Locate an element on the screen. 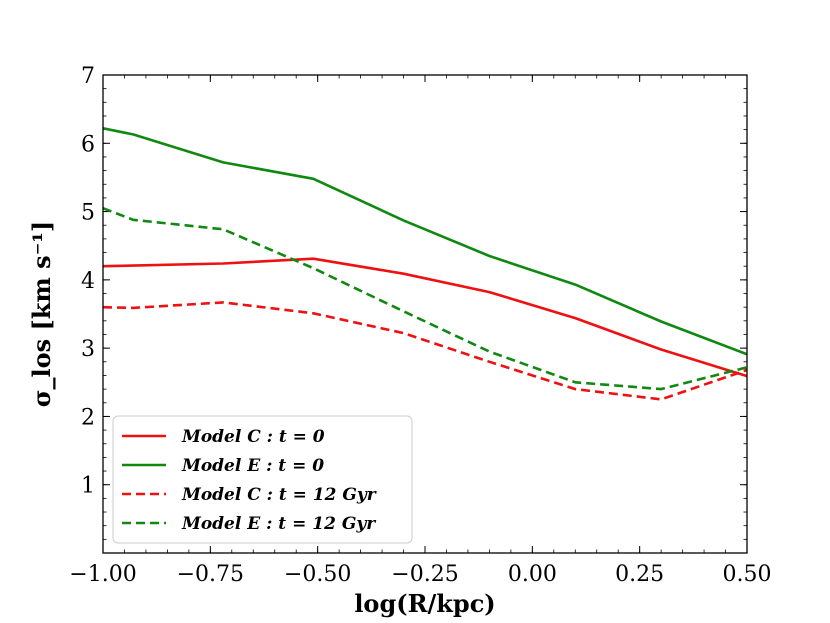  y-tick-label: 7 is located at coordinates (88, 76).